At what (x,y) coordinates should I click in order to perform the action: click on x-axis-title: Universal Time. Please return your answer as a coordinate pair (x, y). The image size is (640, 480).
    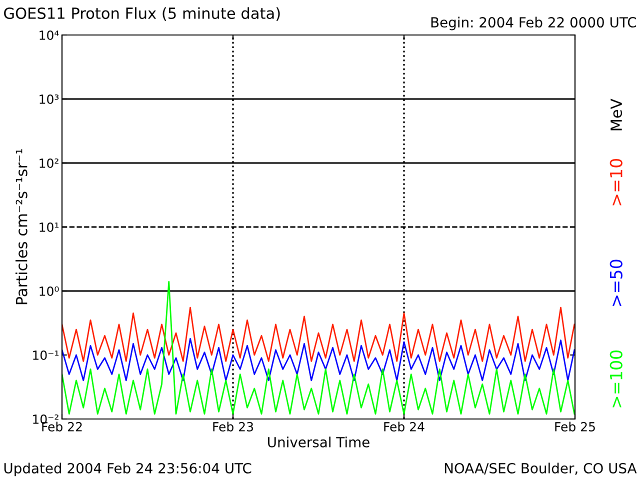
    Looking at the image, I should click on (319, 442).